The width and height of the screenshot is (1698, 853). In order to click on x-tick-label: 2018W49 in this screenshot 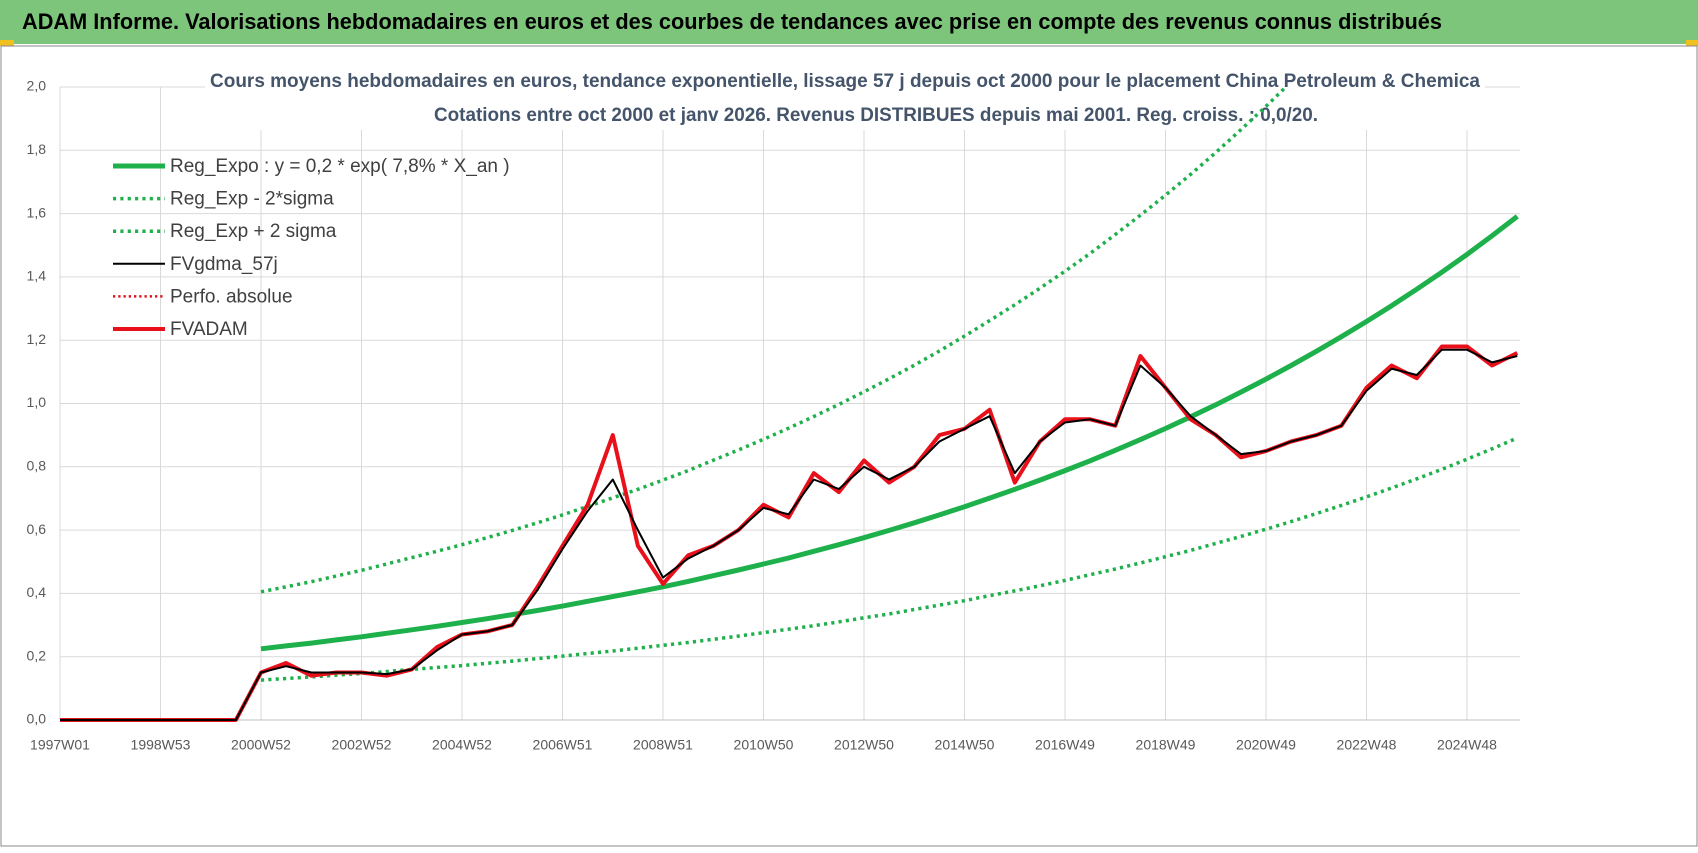, I will do `click(1166, 745)`.